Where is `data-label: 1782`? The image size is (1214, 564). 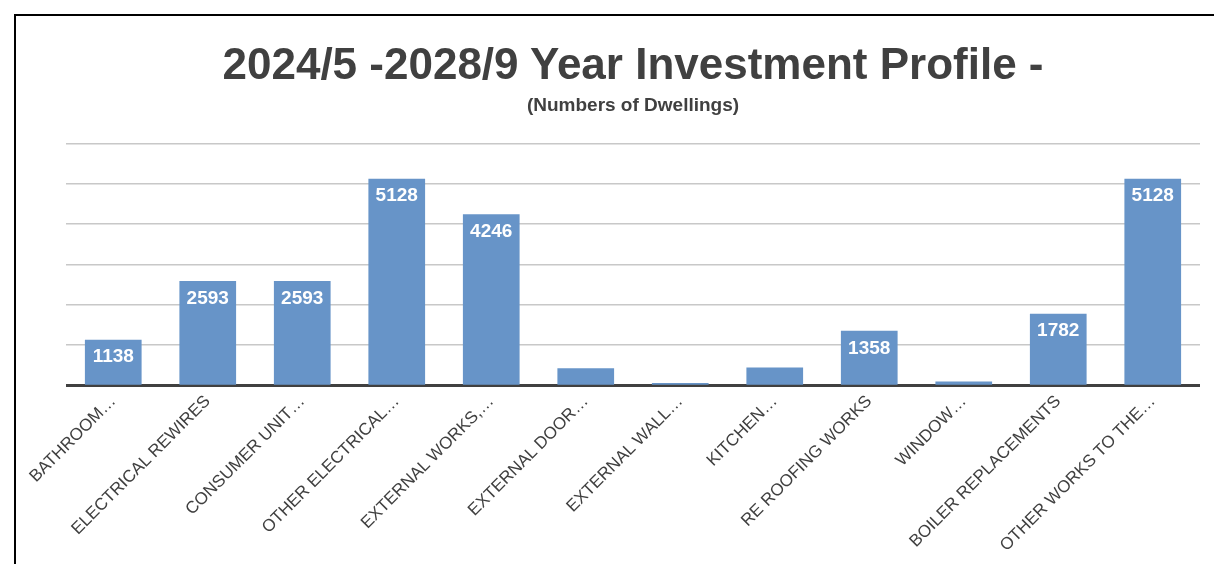 data-label: 1782 is located at coordinates (1058, 330).